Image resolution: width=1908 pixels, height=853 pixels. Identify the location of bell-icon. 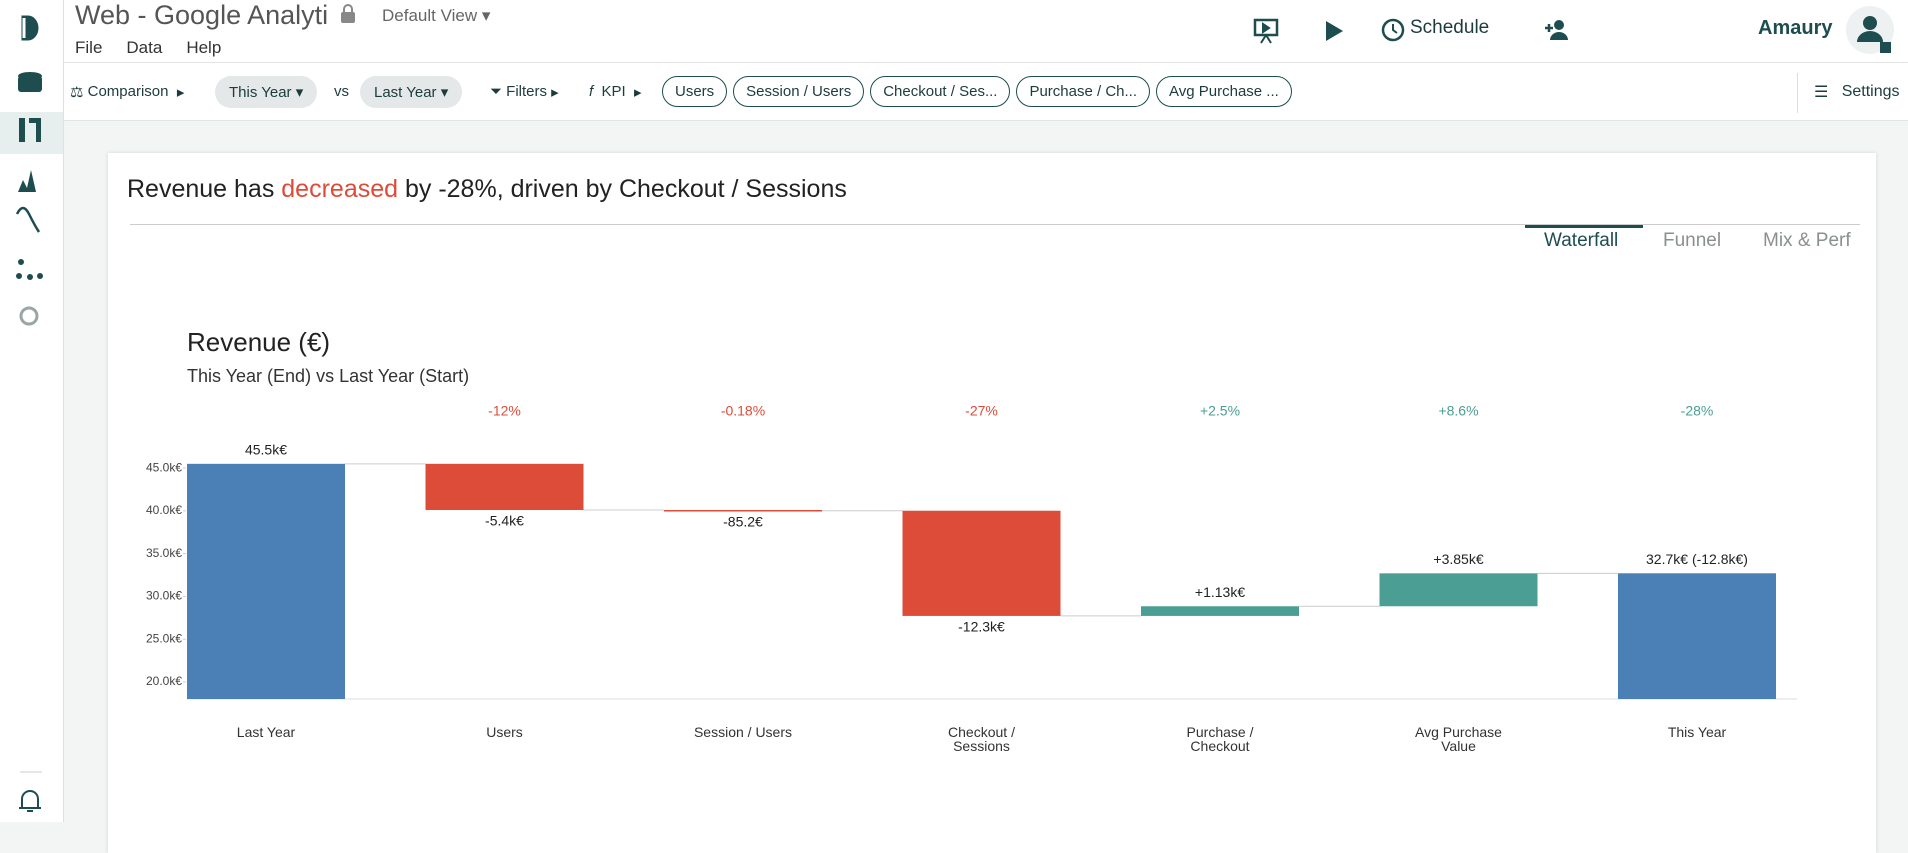
(30, 801).